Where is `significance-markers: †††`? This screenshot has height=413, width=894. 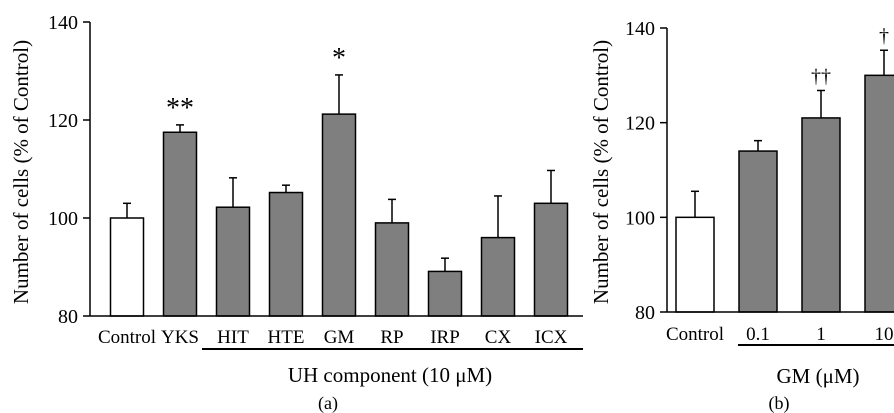
significance-markers: ††† is located at coordinates (850, 56).